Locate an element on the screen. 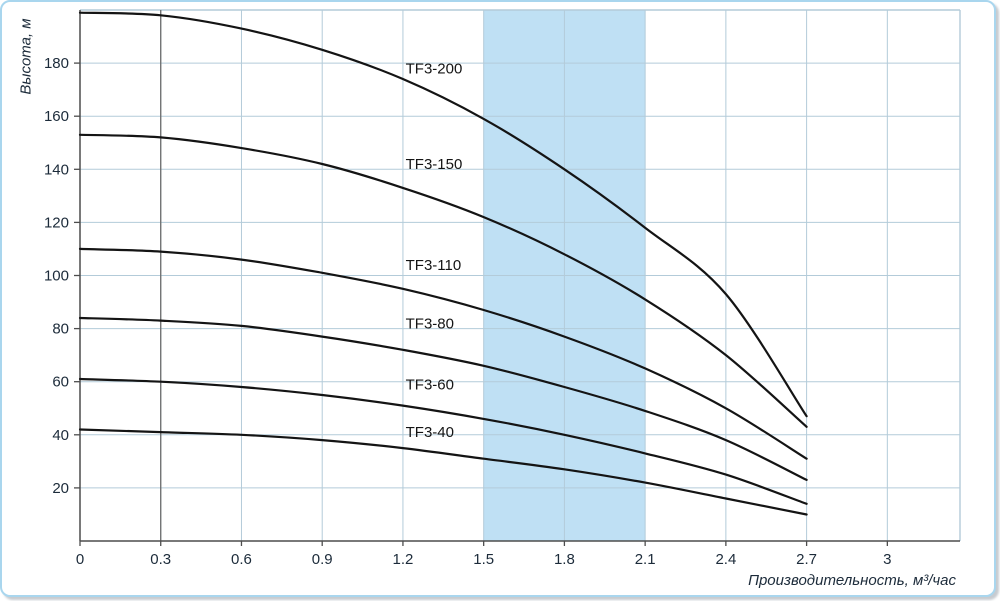  x-tick-label: 0.9 is located at coordinates (322, 559).